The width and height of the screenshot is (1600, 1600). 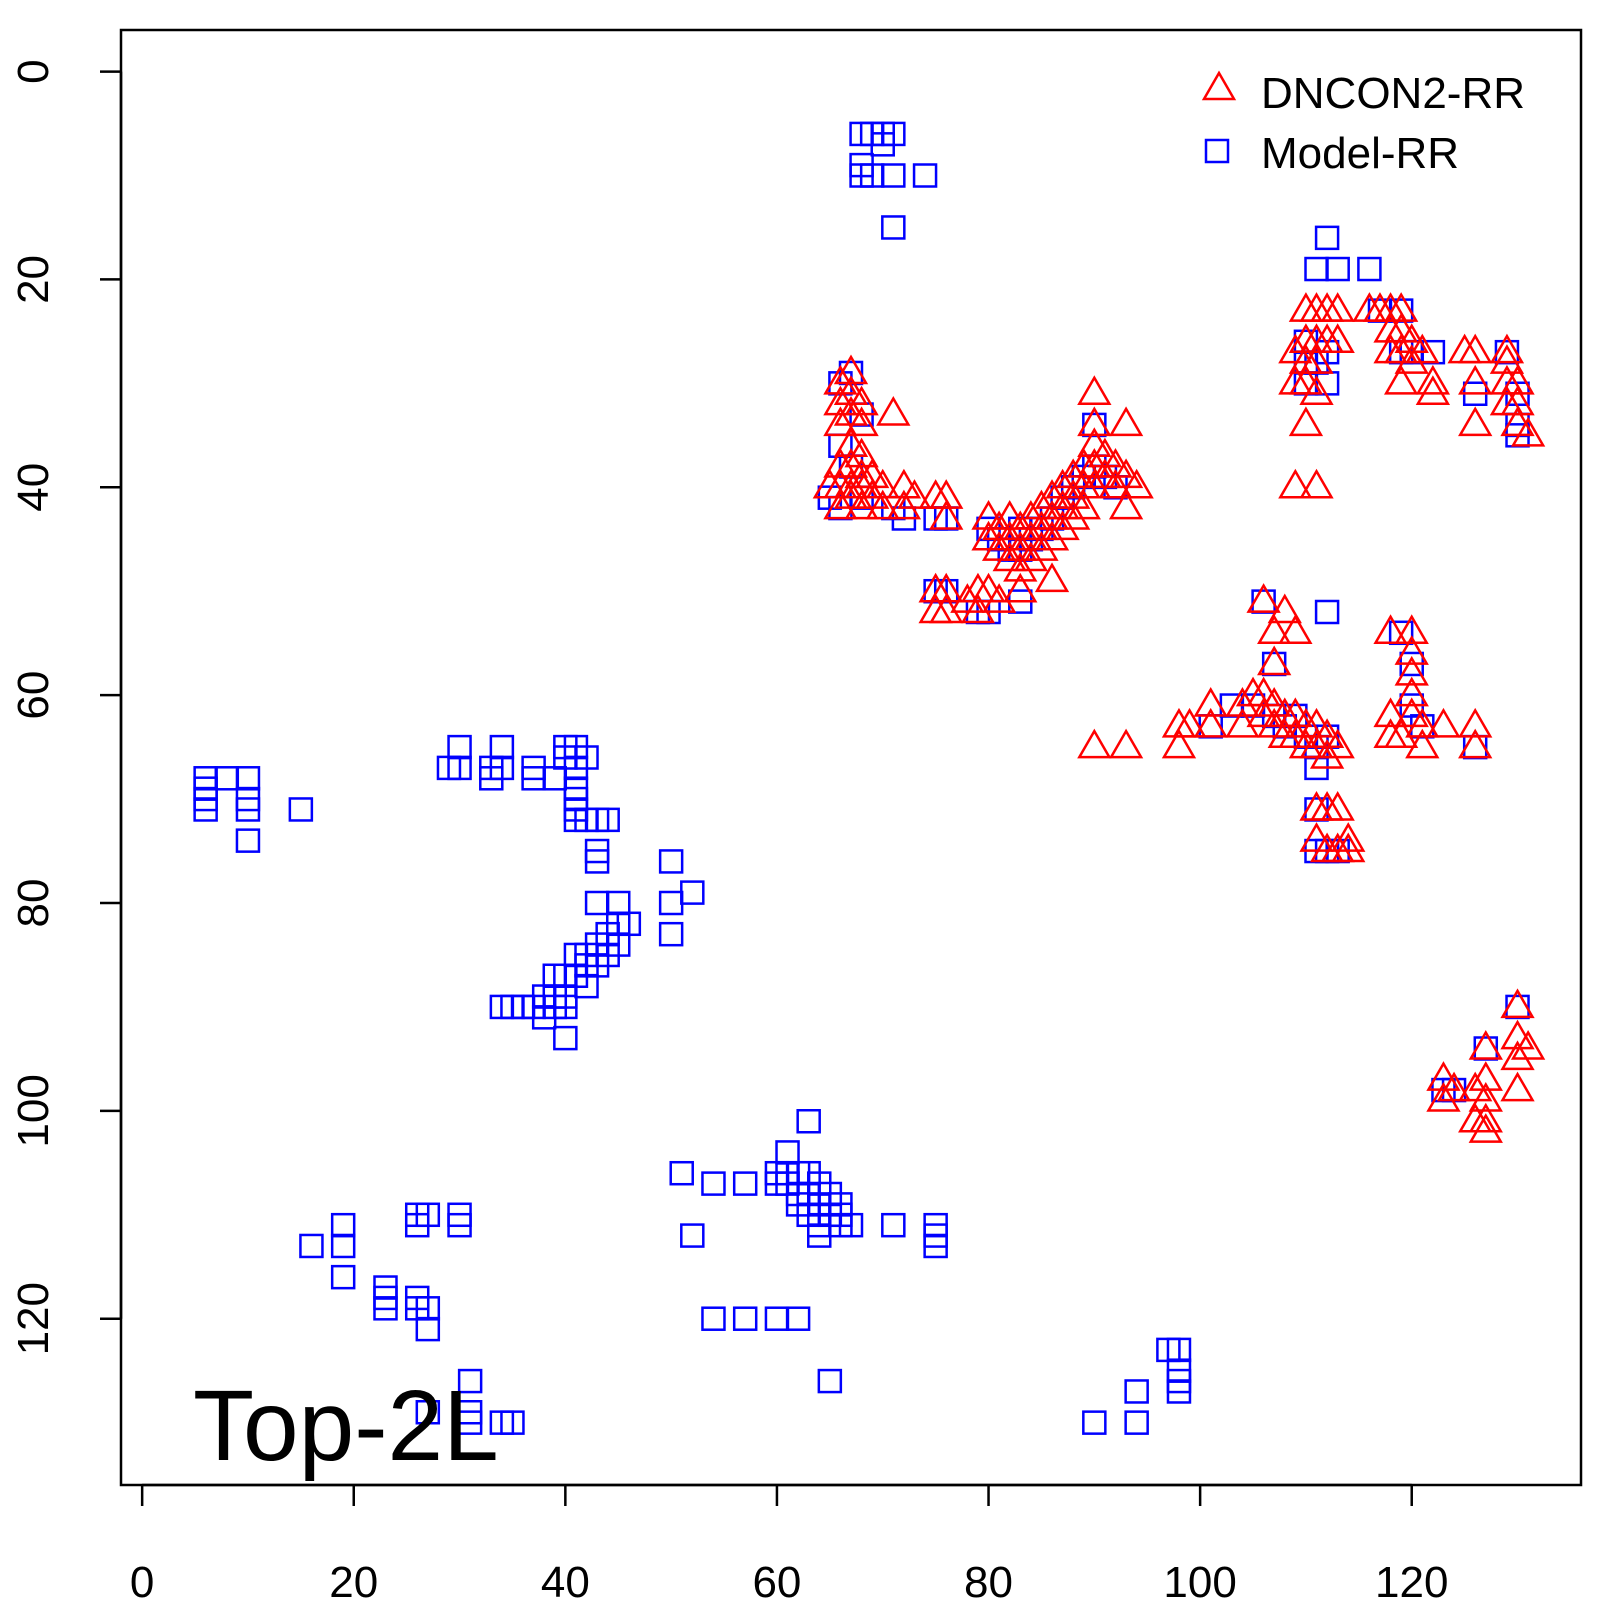 I want to click on legend-label-dncon2: DNCON2-RR, so click(x=1393, y=93).